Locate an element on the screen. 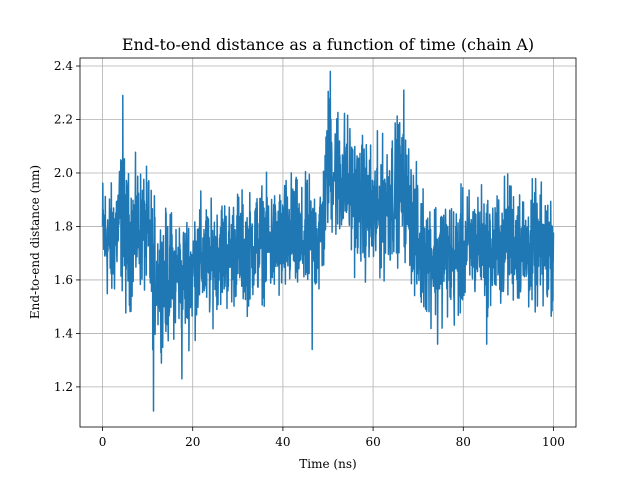 The width and height of the screenshot is (640, 480). x-tick-label: 60 is located at coordinates (372, 442).